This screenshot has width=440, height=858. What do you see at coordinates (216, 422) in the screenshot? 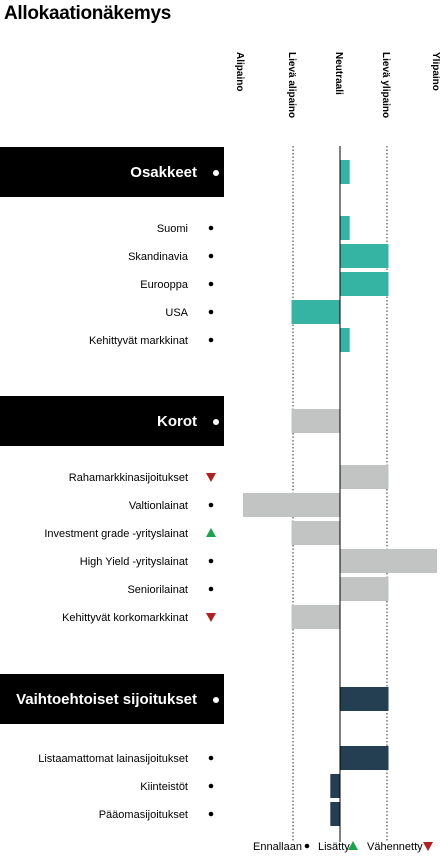
I see `section-marker-korot` at bounding box center [216, 422].